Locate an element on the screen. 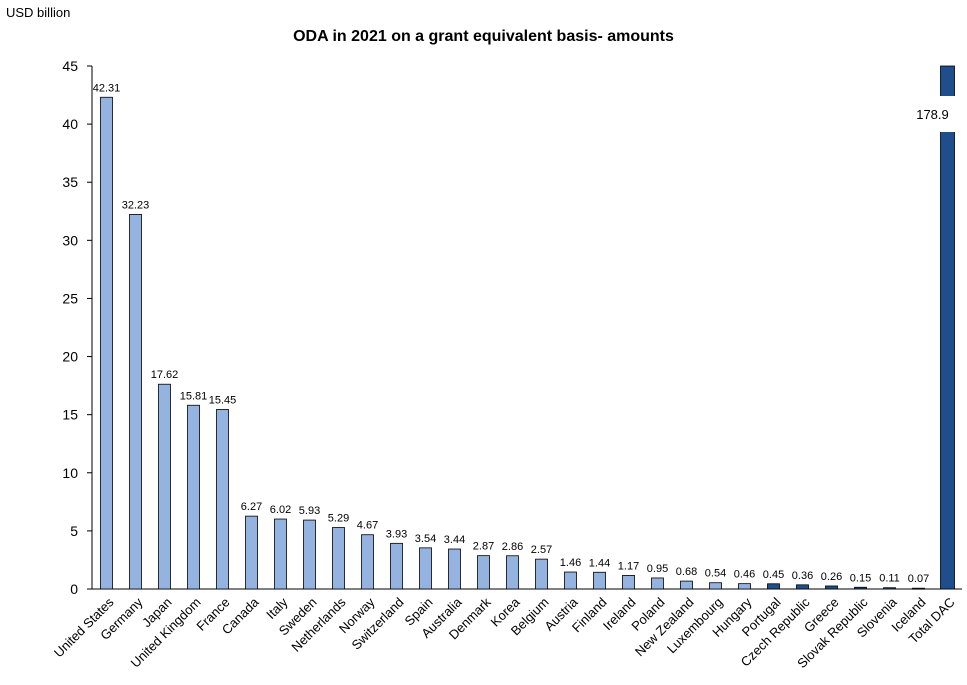  data-label: 5.29 is located at coordinates (338, 519).